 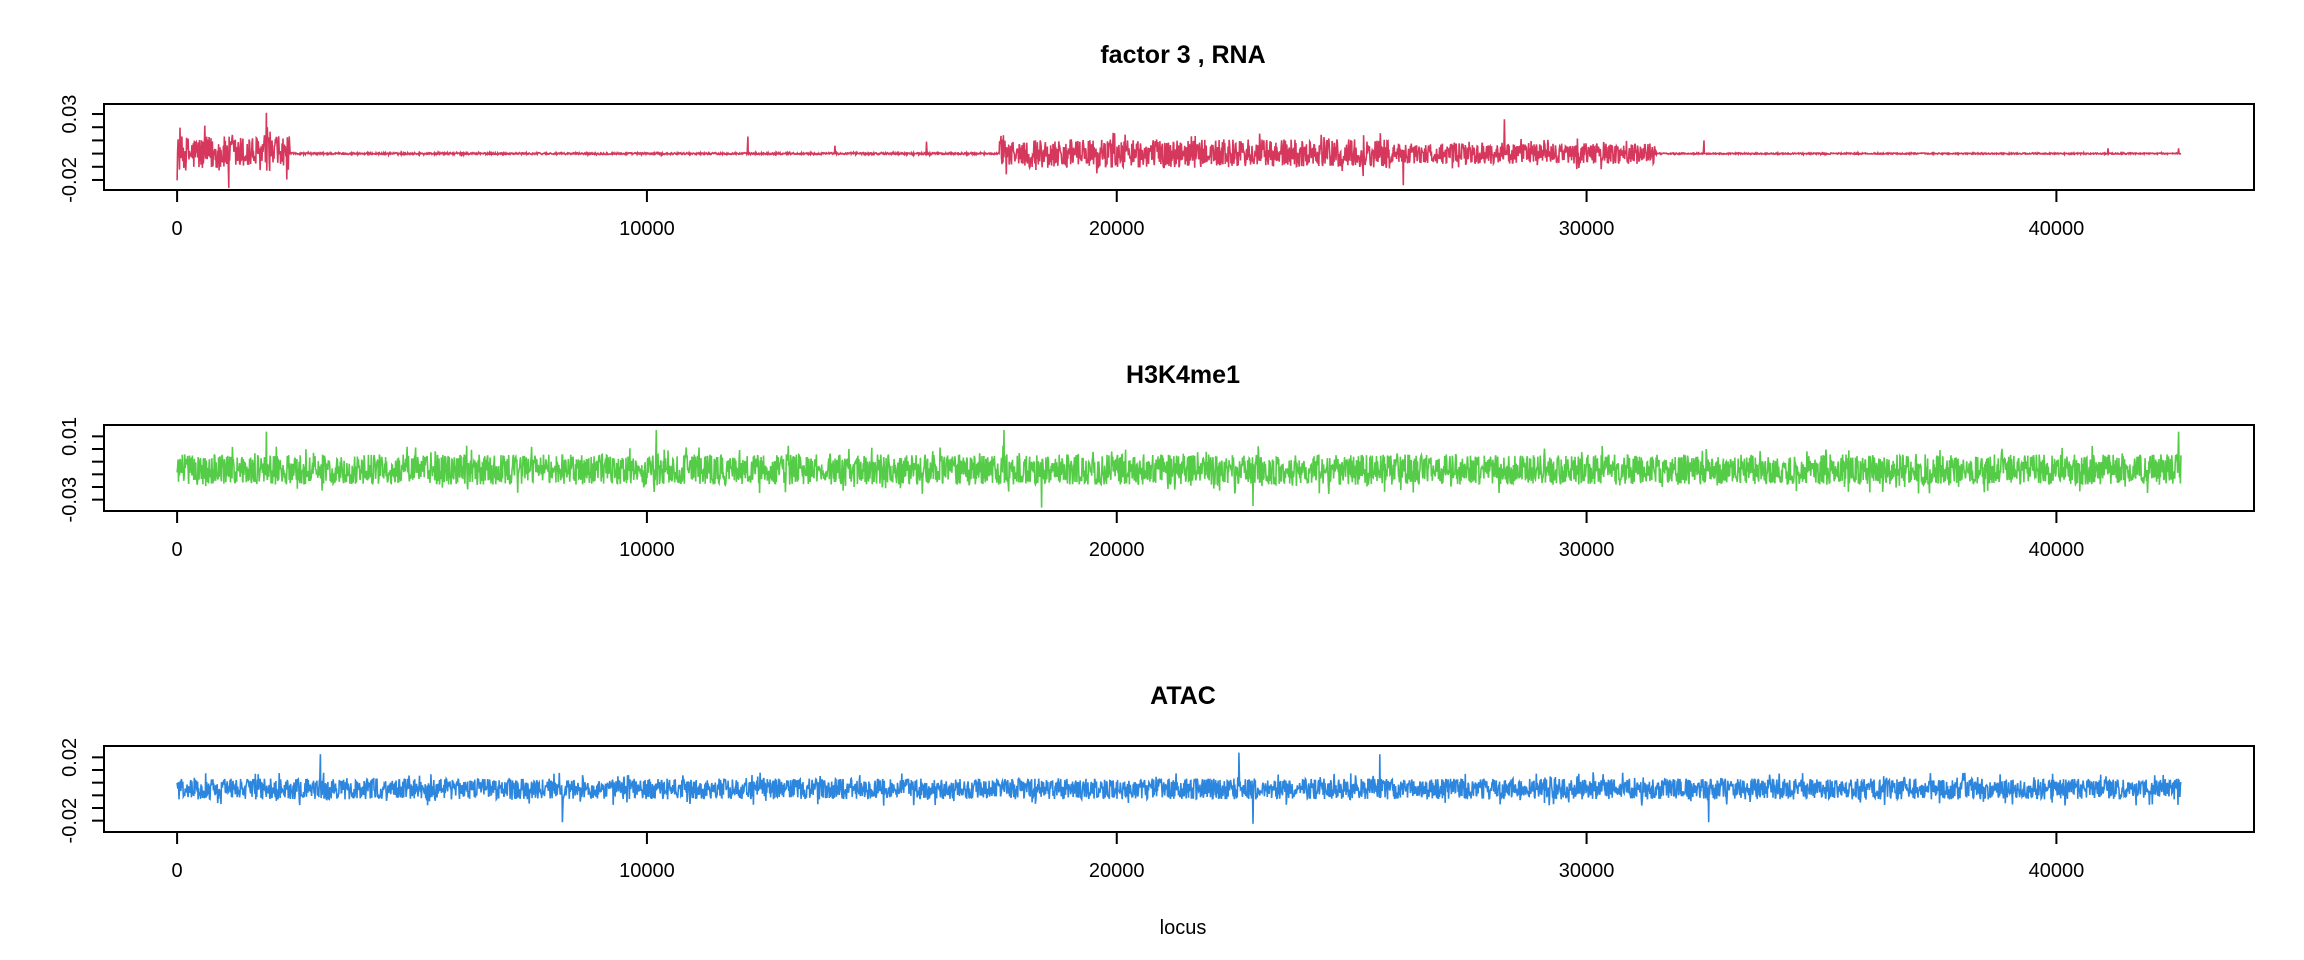 I want to click on panel-title: H3K4me1, so click(x=1183, y=375).